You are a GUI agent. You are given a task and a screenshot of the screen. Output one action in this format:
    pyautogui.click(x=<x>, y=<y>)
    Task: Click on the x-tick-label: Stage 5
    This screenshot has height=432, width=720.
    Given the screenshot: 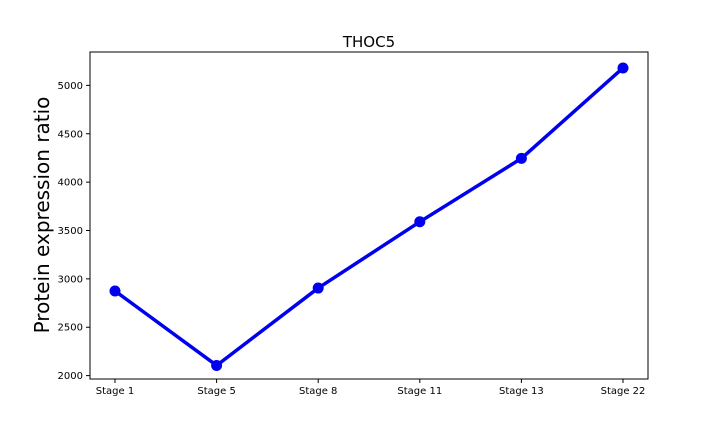 What is the action you would take?
    pyautogui.click(x=216, y=391)
    